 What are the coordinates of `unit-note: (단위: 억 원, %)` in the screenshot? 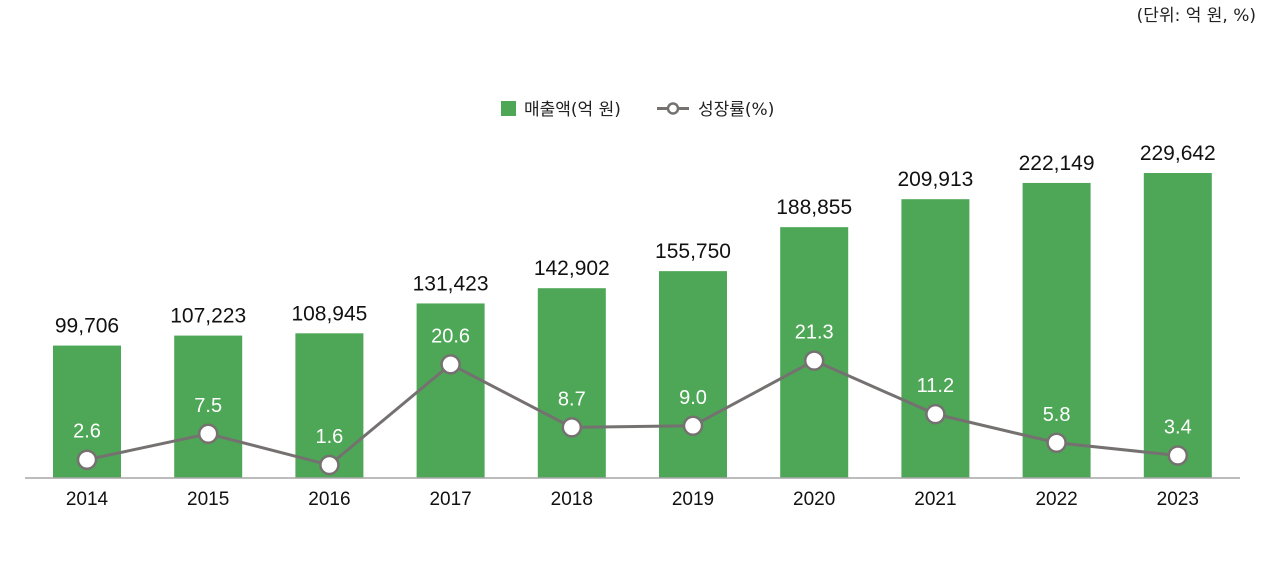 It's located at (1196, 16).